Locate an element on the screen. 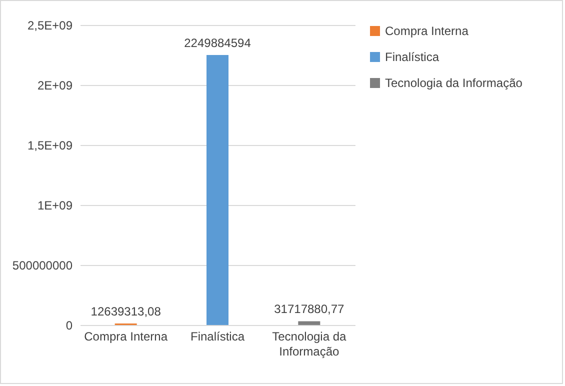  y-tick-label: 2E+09 is located at coordinates (55, 85).